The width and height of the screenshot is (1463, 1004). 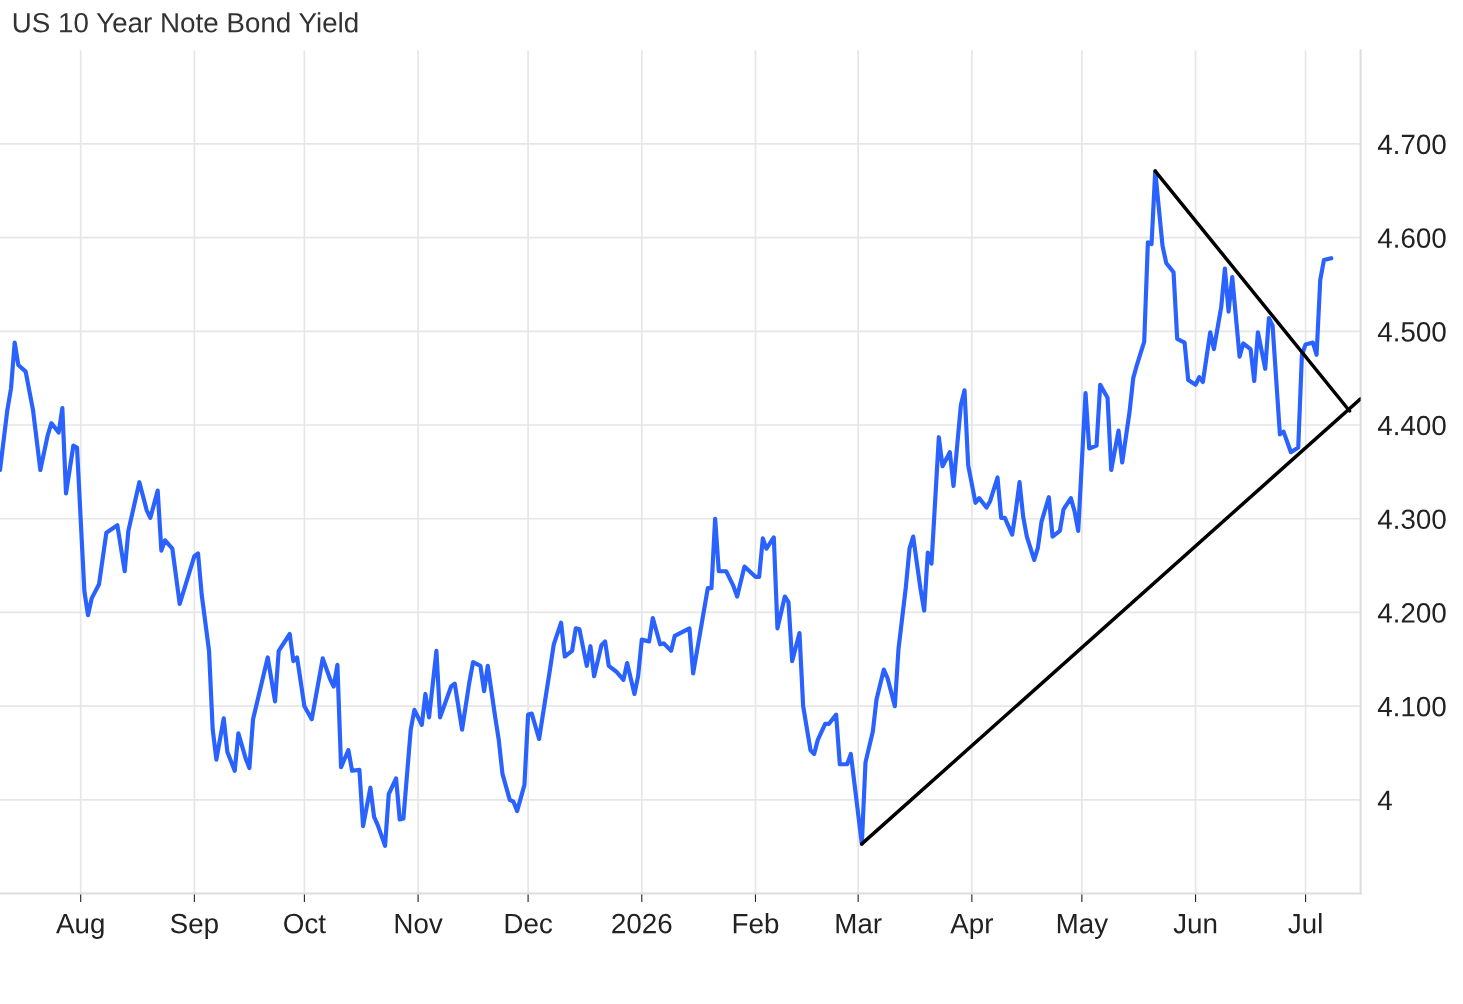 I want to click on x-tick-label: Aug, so click(x=80, y=926).